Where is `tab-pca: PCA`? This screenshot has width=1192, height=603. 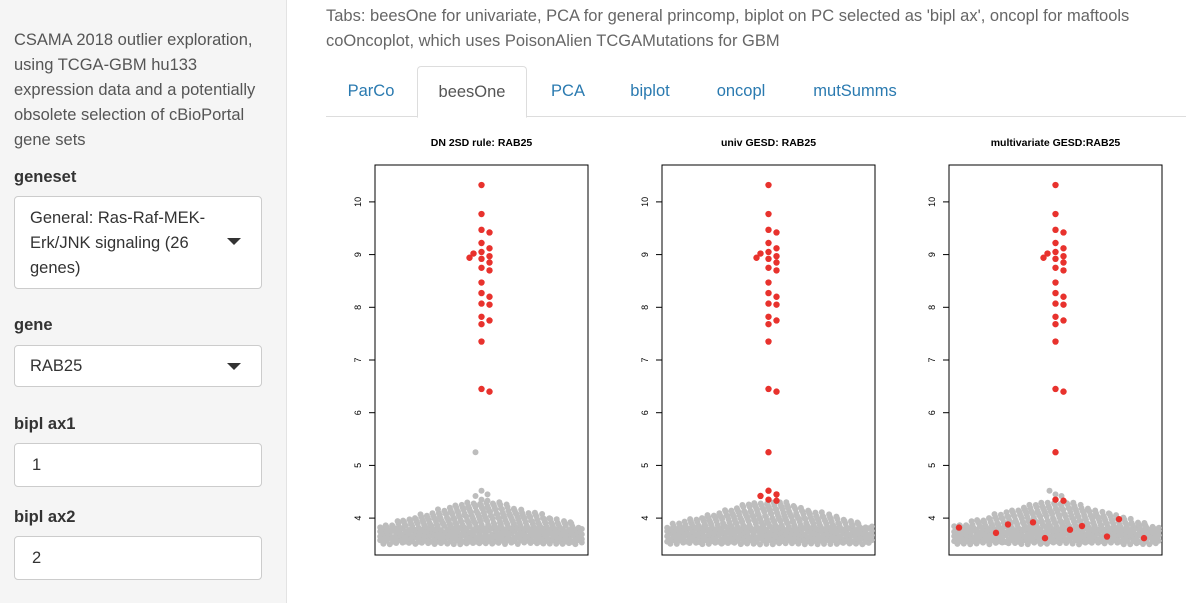 tab-pca: PCA is located at coordinates (568, 91).